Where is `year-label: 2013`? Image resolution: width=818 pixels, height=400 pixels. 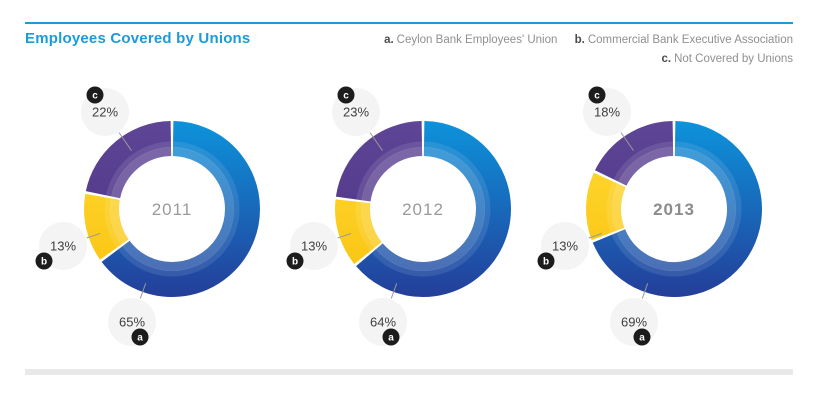
year-label: 2013 is located at coordinates (674, 209).